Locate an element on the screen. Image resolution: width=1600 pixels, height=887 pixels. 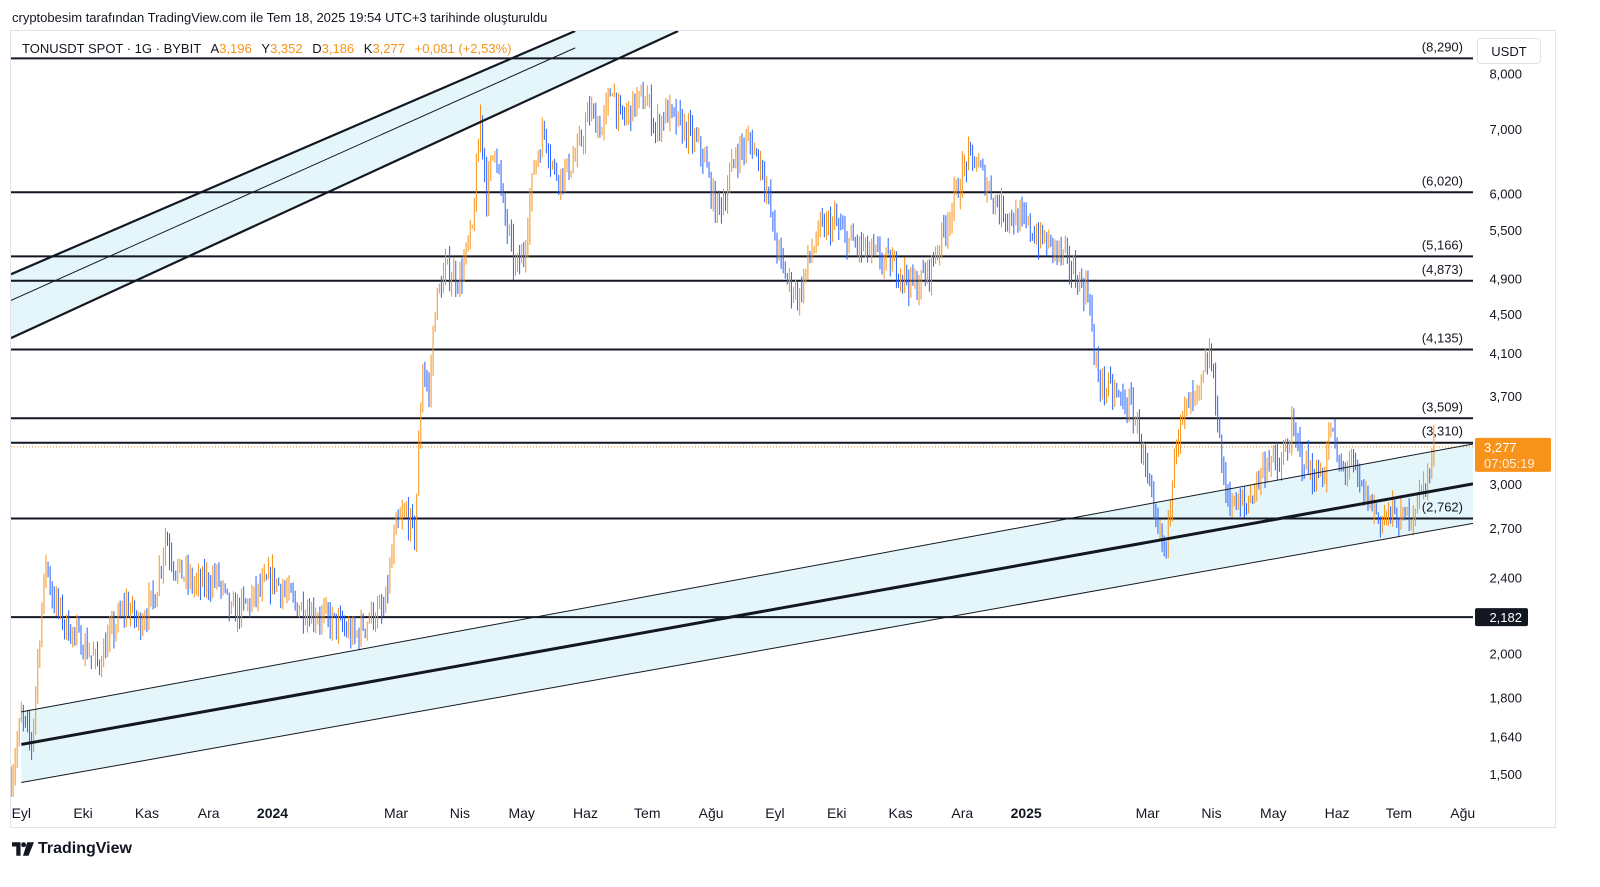
price-tick-label: 2,000 is located at coordinates (1505, 654).